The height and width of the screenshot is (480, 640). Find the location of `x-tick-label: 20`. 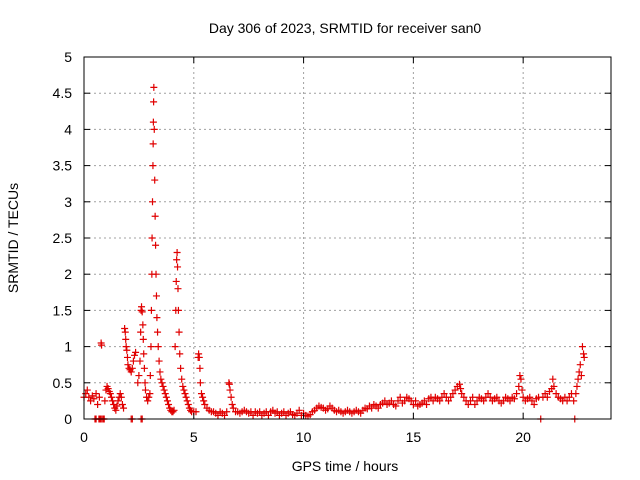

x-tick-label: 20 is located at coordinates (523, 437).